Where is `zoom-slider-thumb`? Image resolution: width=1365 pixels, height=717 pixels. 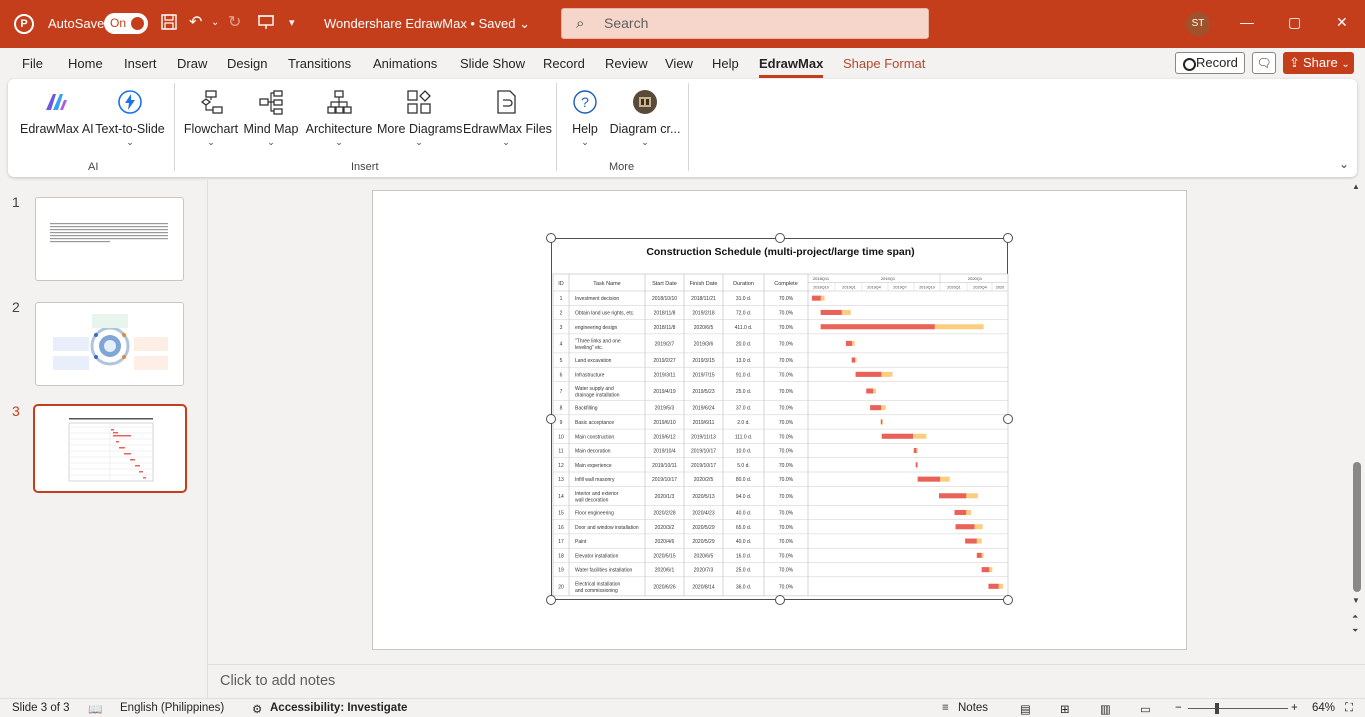
zoom-slider-thumb is located at coordinates (1217, 708).